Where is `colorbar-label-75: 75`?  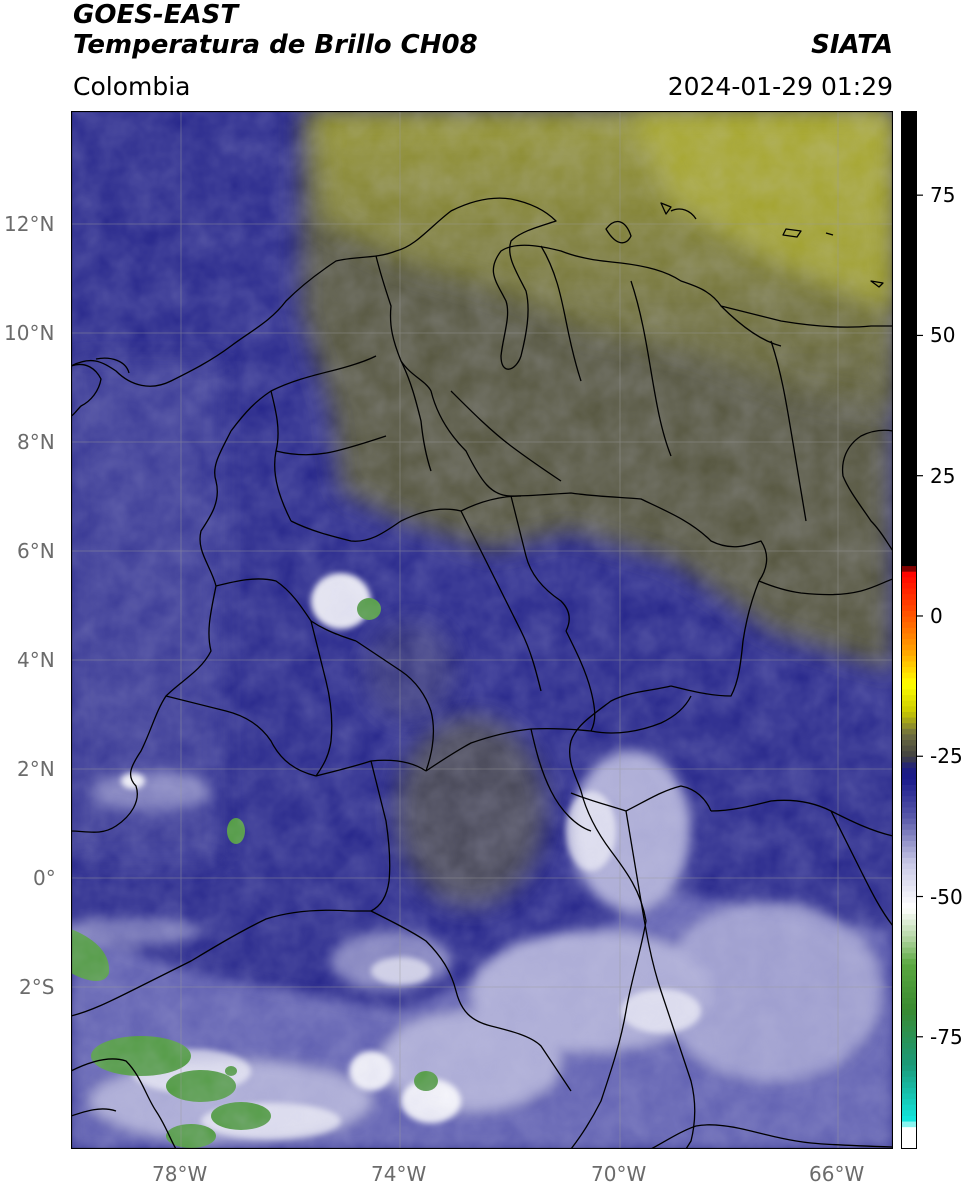 colorbar-label-75: 75 is located at coordinates (943, 195).